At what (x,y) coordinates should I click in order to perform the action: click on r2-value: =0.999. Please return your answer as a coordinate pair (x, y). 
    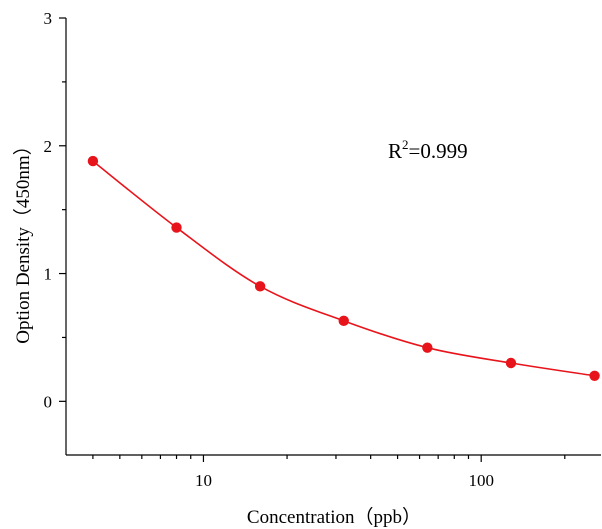
    Looking at the image, I should click on (438, 151).